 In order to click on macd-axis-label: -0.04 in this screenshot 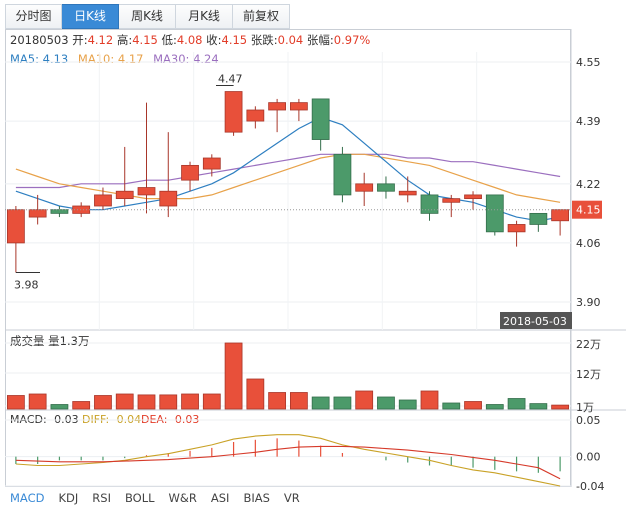, I will do `click(590, 486)`.